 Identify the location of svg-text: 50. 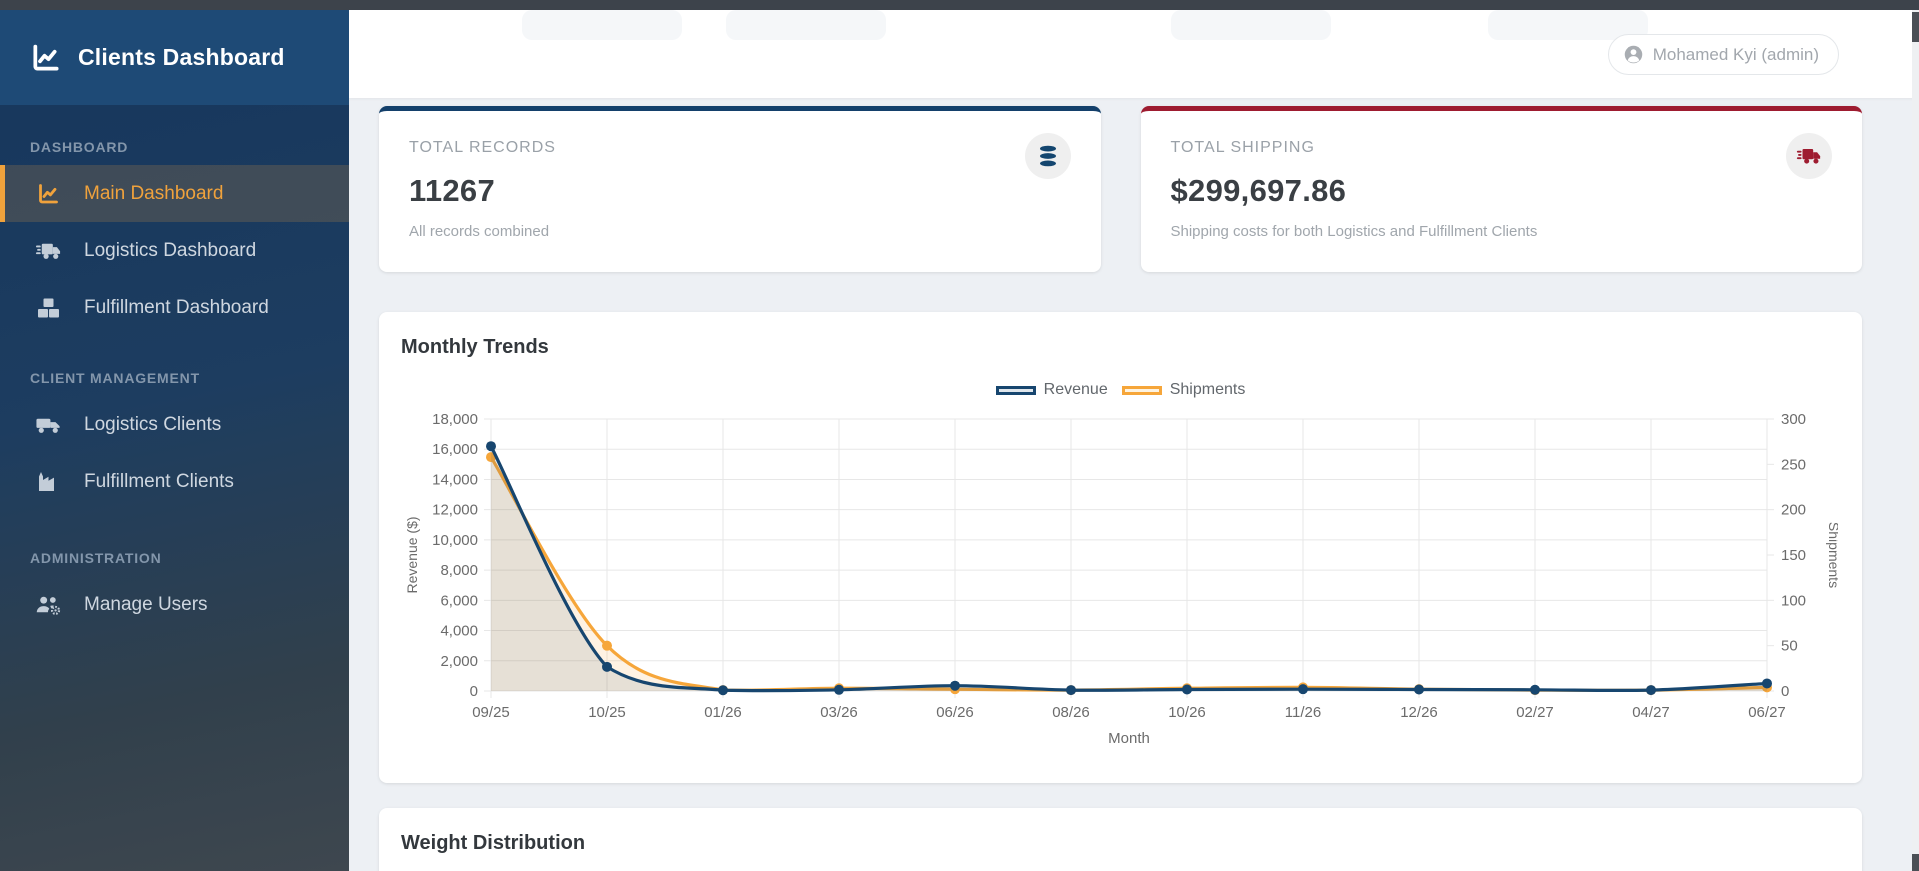
(1789, 646).